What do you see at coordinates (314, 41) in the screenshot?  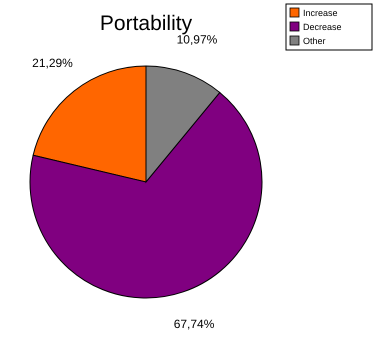 I see `legend-label: Other` at bounding box center [314, 41].